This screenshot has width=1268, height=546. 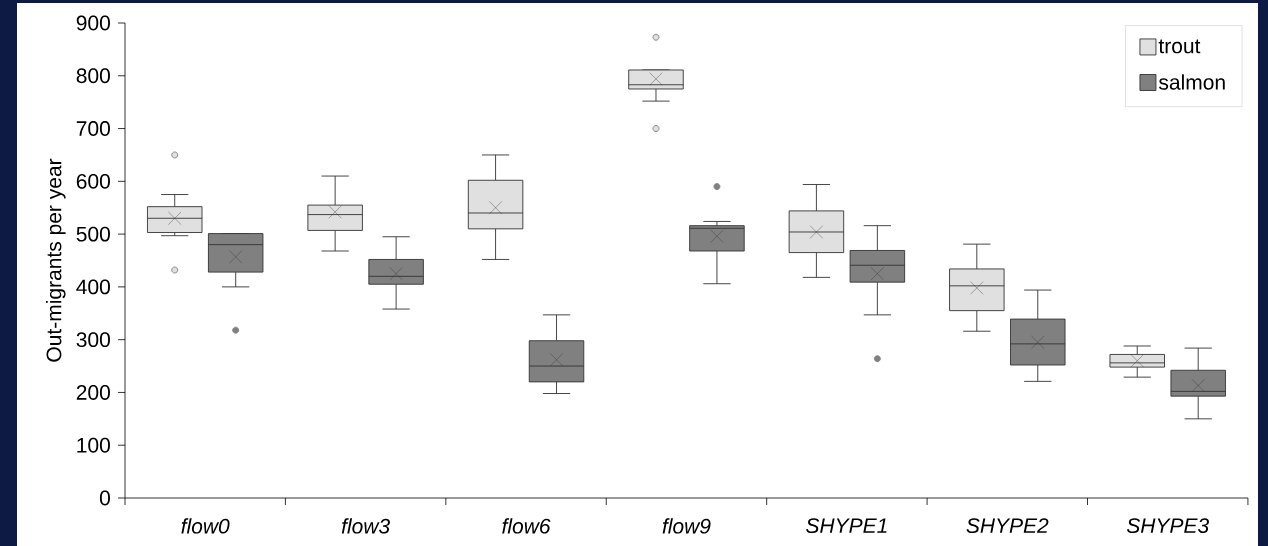 What do you see at coordinates (104, 498) in the screenshot?
I see `y-tick-label: 0` at bounding box center [104, 498].